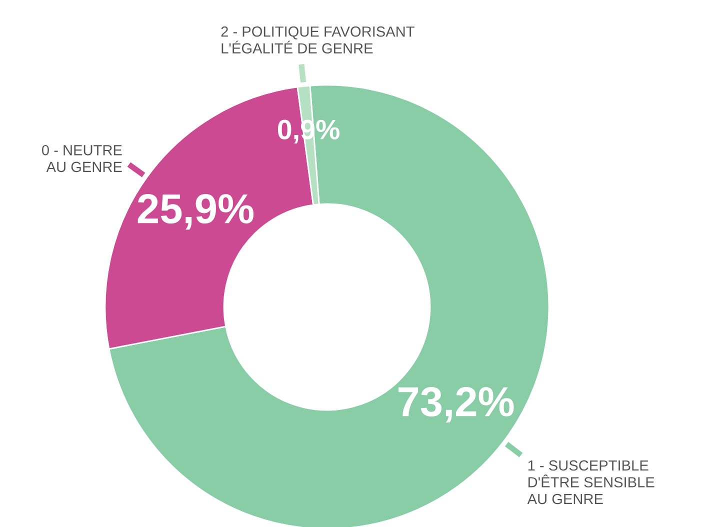  What do you see at coordinates (317, 40) in the screenshot?
I see `slice-label: 2 - POLITIQUE FAVORISANT L'ÉGALITÉ DE GENRE` at bounding box center [317, 40].